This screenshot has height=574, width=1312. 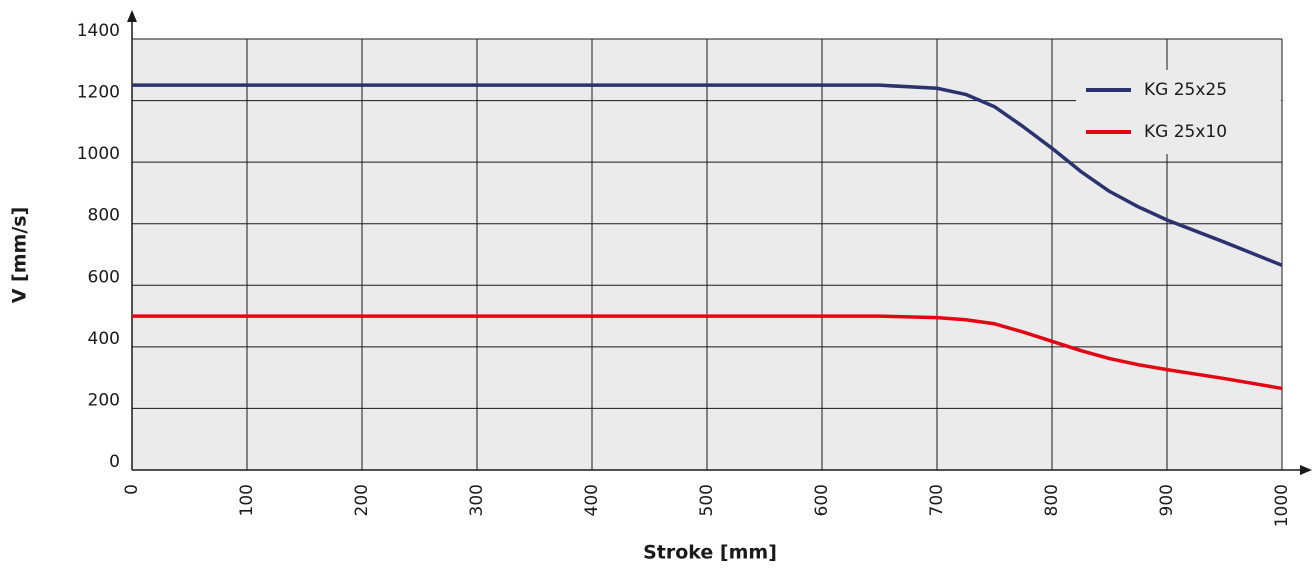 I want to click on y-tick-label: 1200, so click(x=98, y=93).